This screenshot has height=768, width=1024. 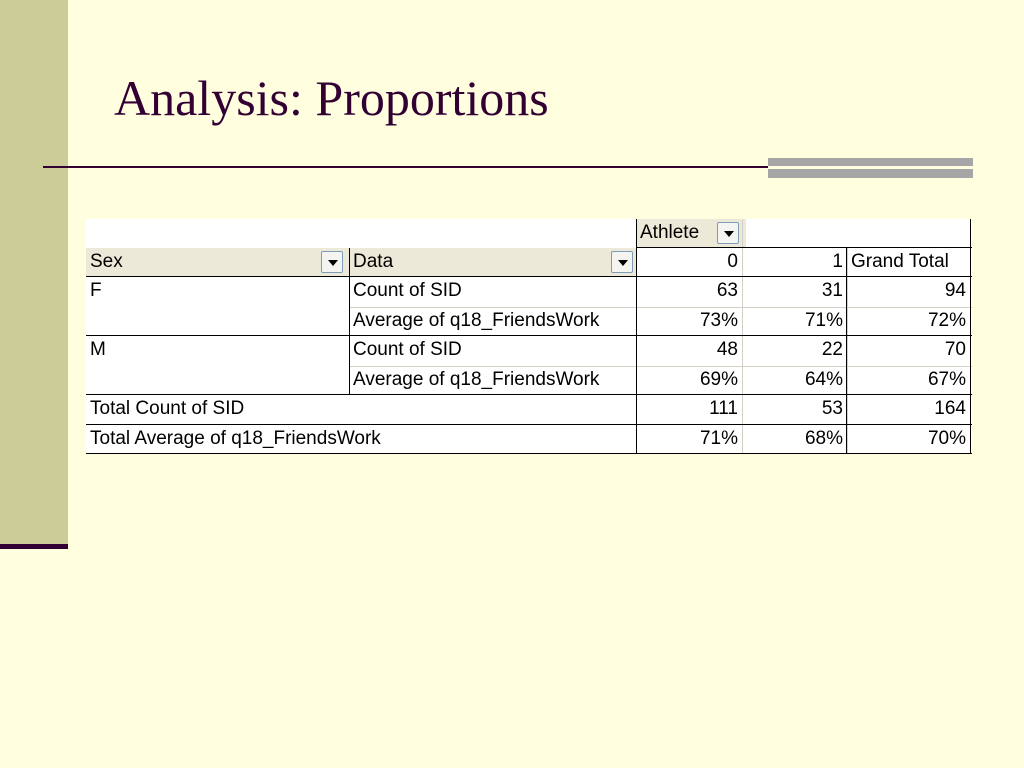 I want to click on table-cell: 94, so click(x=955, y=290).